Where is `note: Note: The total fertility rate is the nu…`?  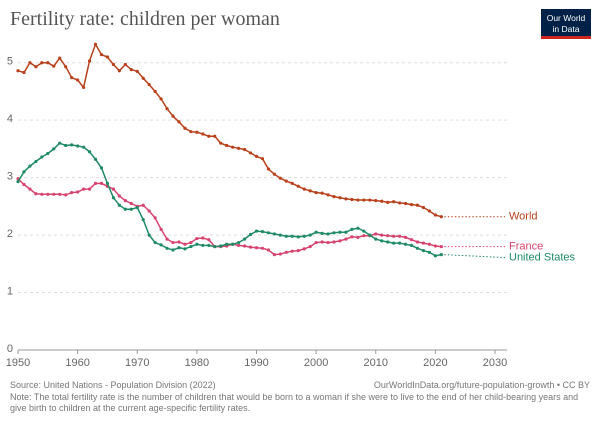 note: Note: The total fertility rate is the nu… is located at coordinates (294, 402).